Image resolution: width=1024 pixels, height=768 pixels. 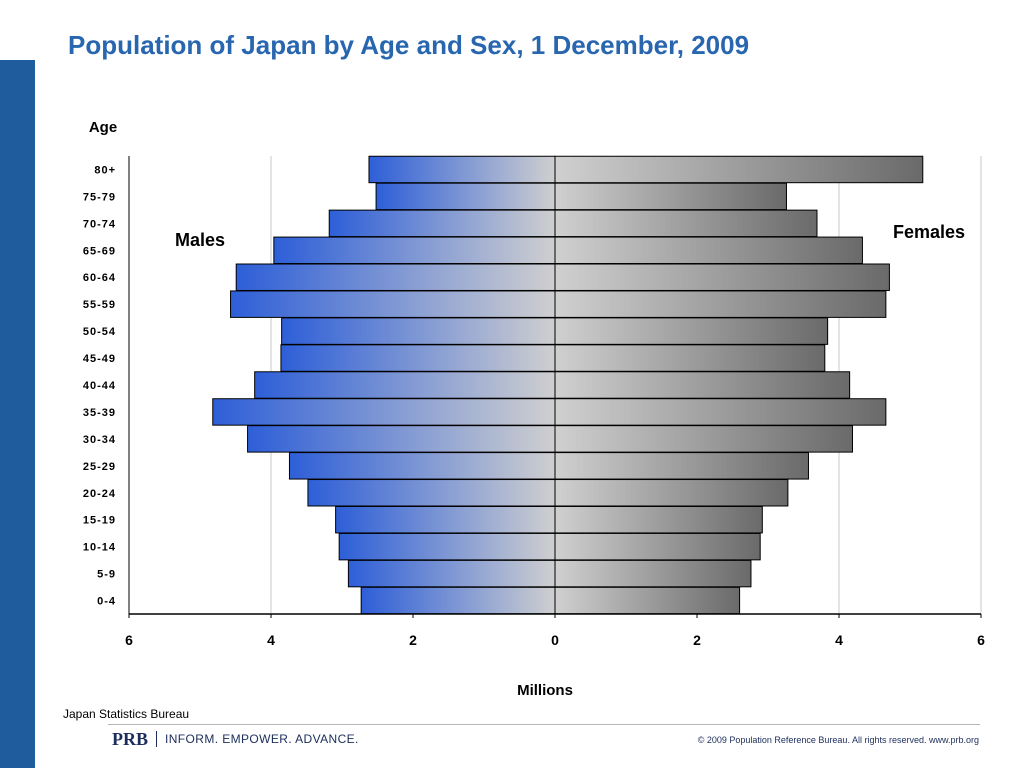 What do you see at coordinates (99, 224) in the screenshot?
I see `age-group-label: 70-74` at bounding box center [99, 224].